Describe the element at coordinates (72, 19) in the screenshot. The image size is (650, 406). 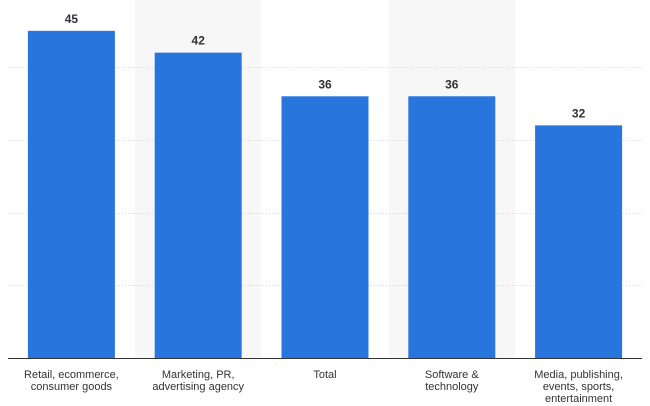
I see `bar-value-label: 45` at that location.